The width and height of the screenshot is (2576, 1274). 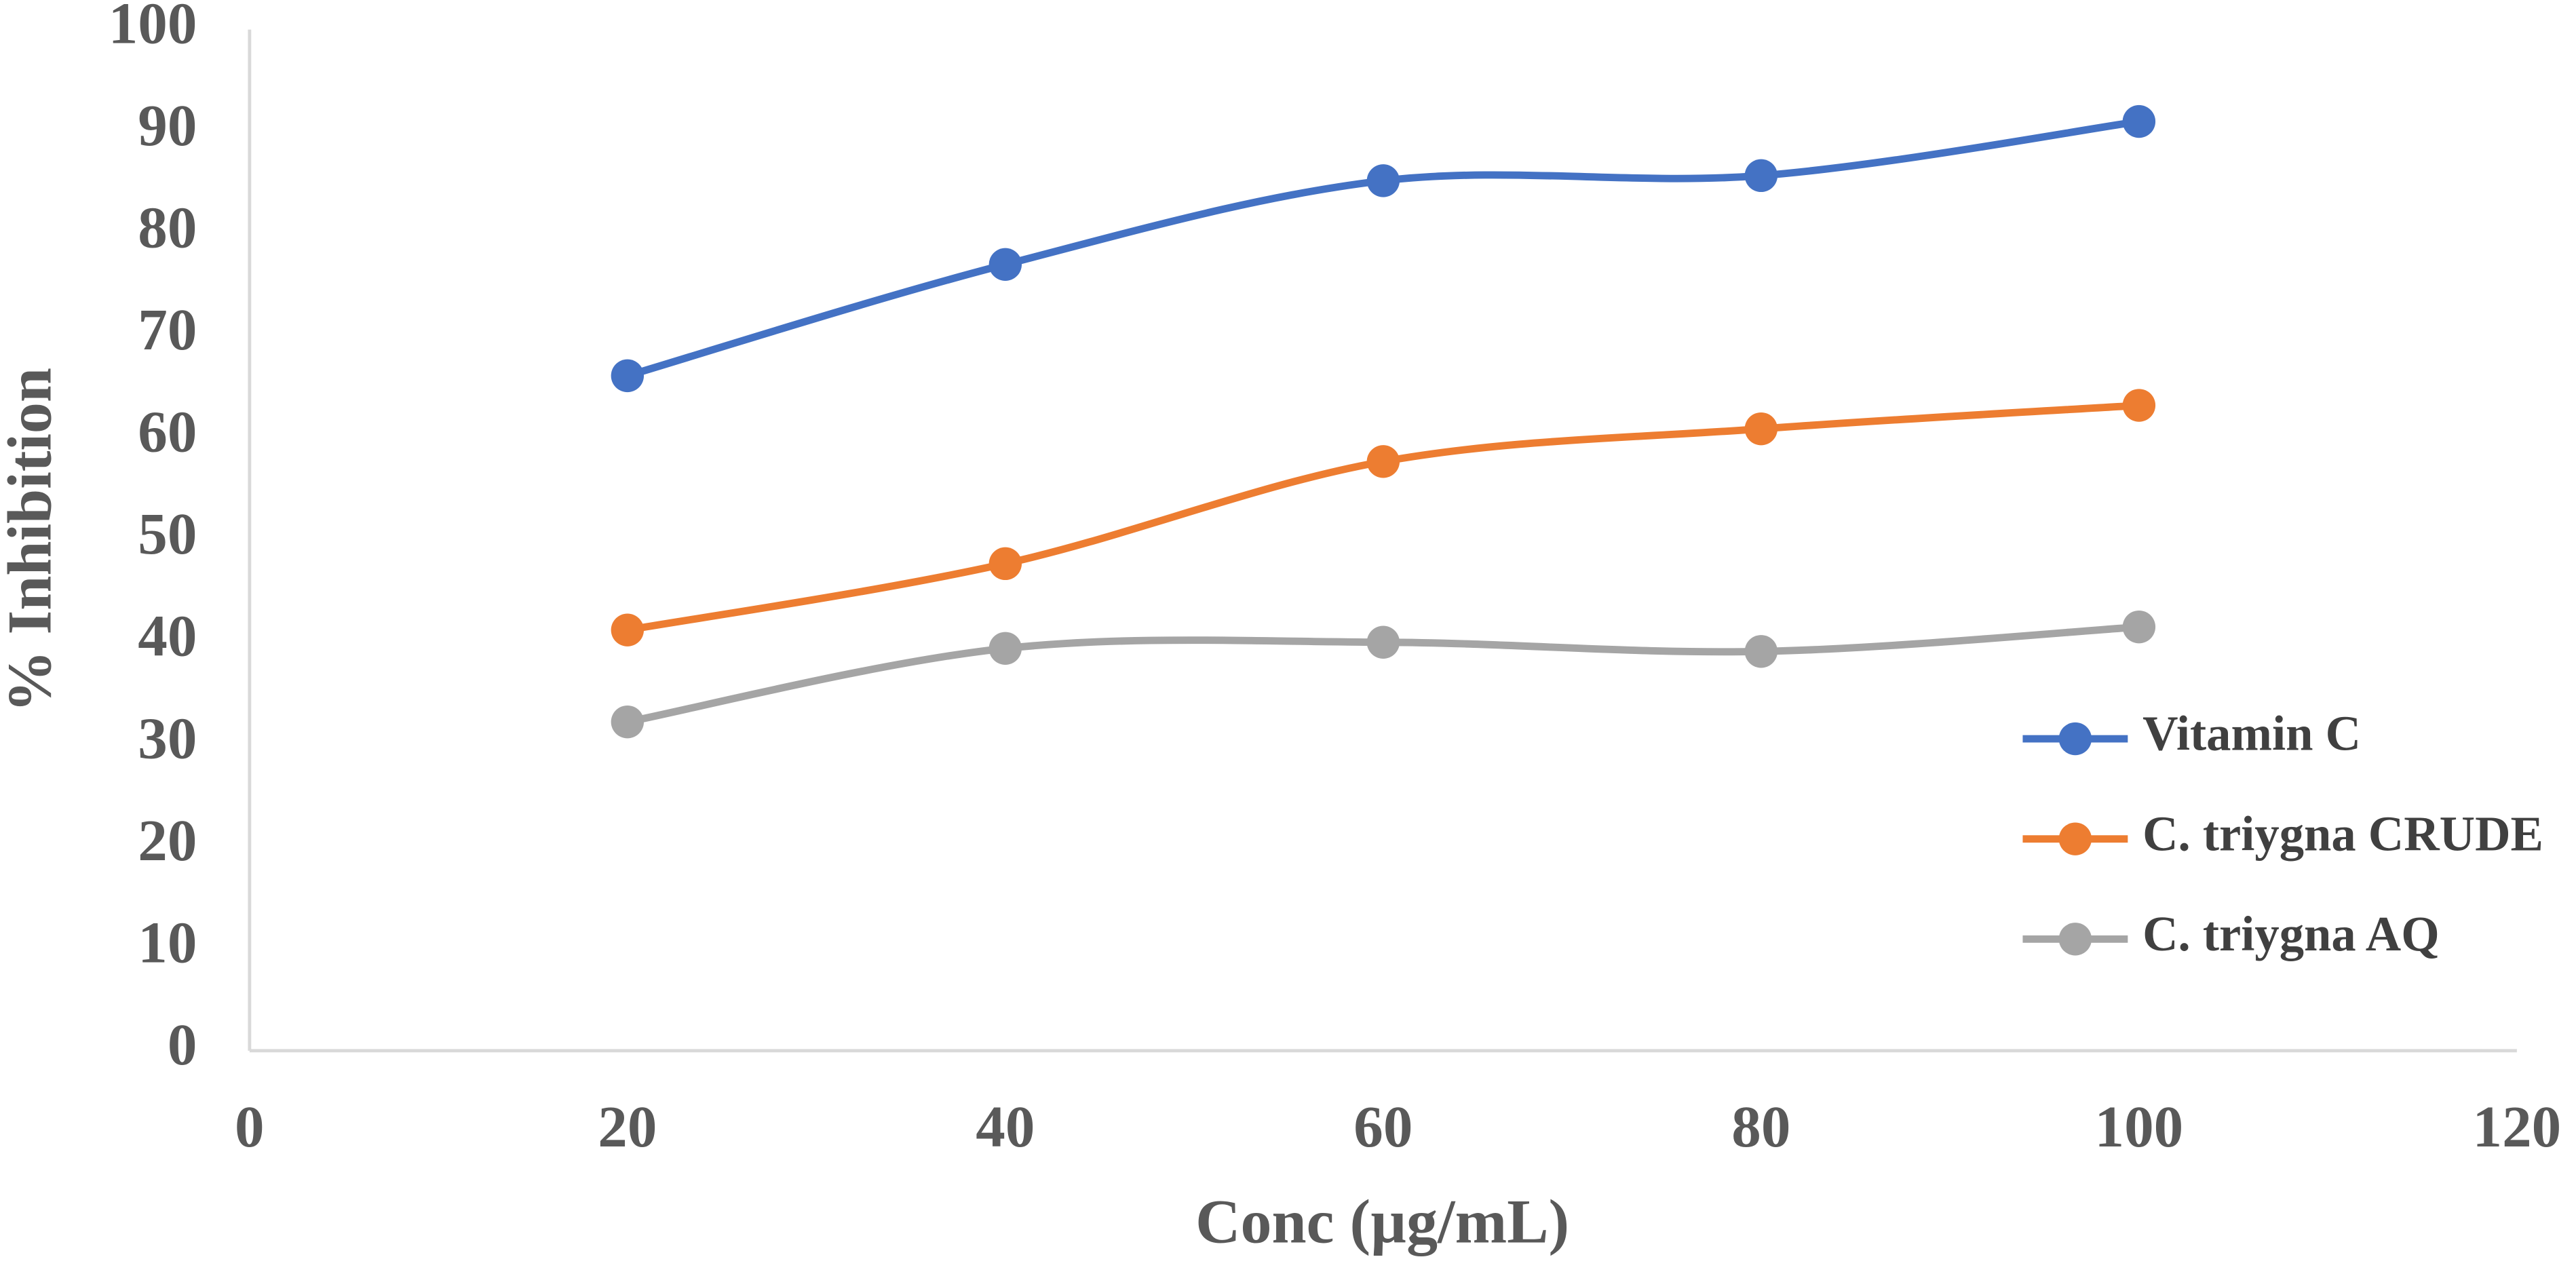 I want to click on x-tick-label: 40, so click(x=1005, y=1126).